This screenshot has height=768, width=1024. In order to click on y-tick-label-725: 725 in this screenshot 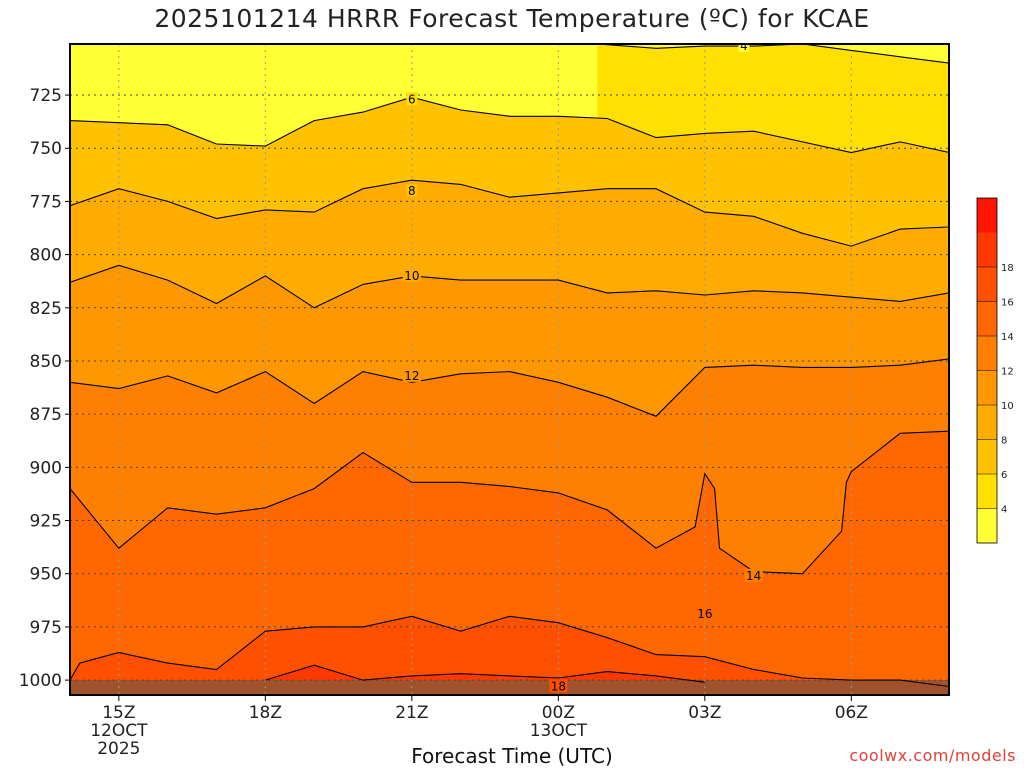, I will do `click(46, 96)`.